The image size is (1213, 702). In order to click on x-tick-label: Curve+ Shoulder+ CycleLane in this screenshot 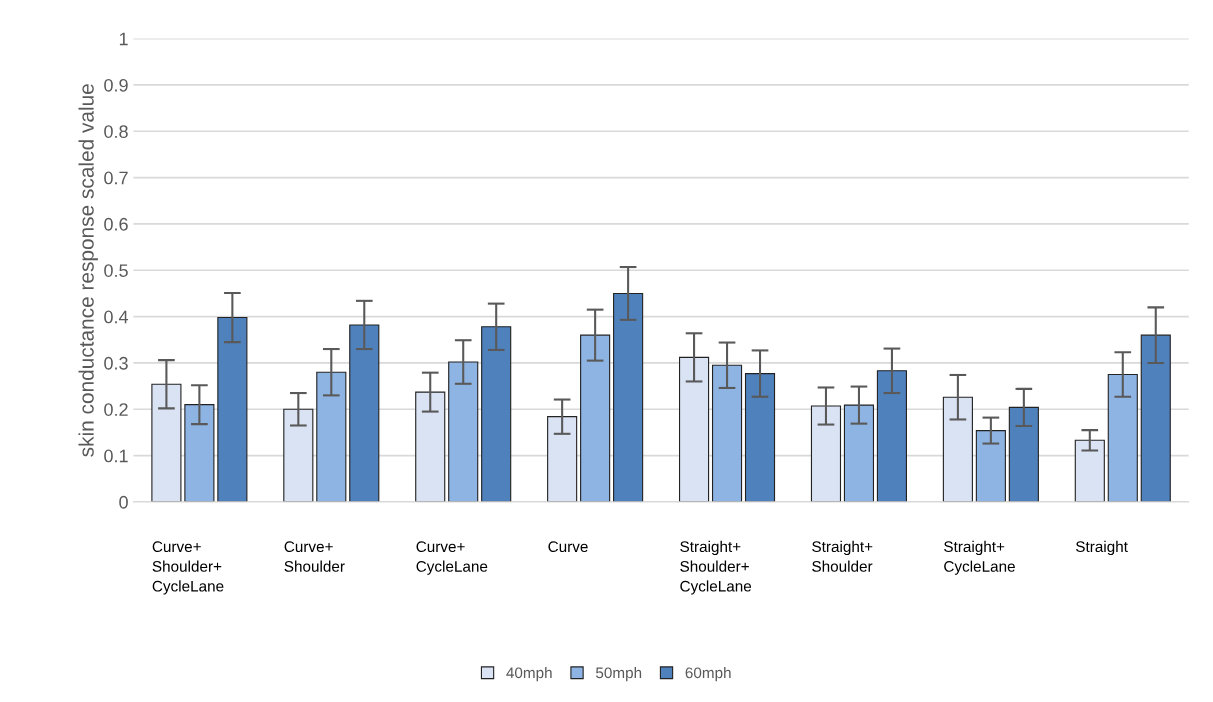, I will do `click(188, 568)`.